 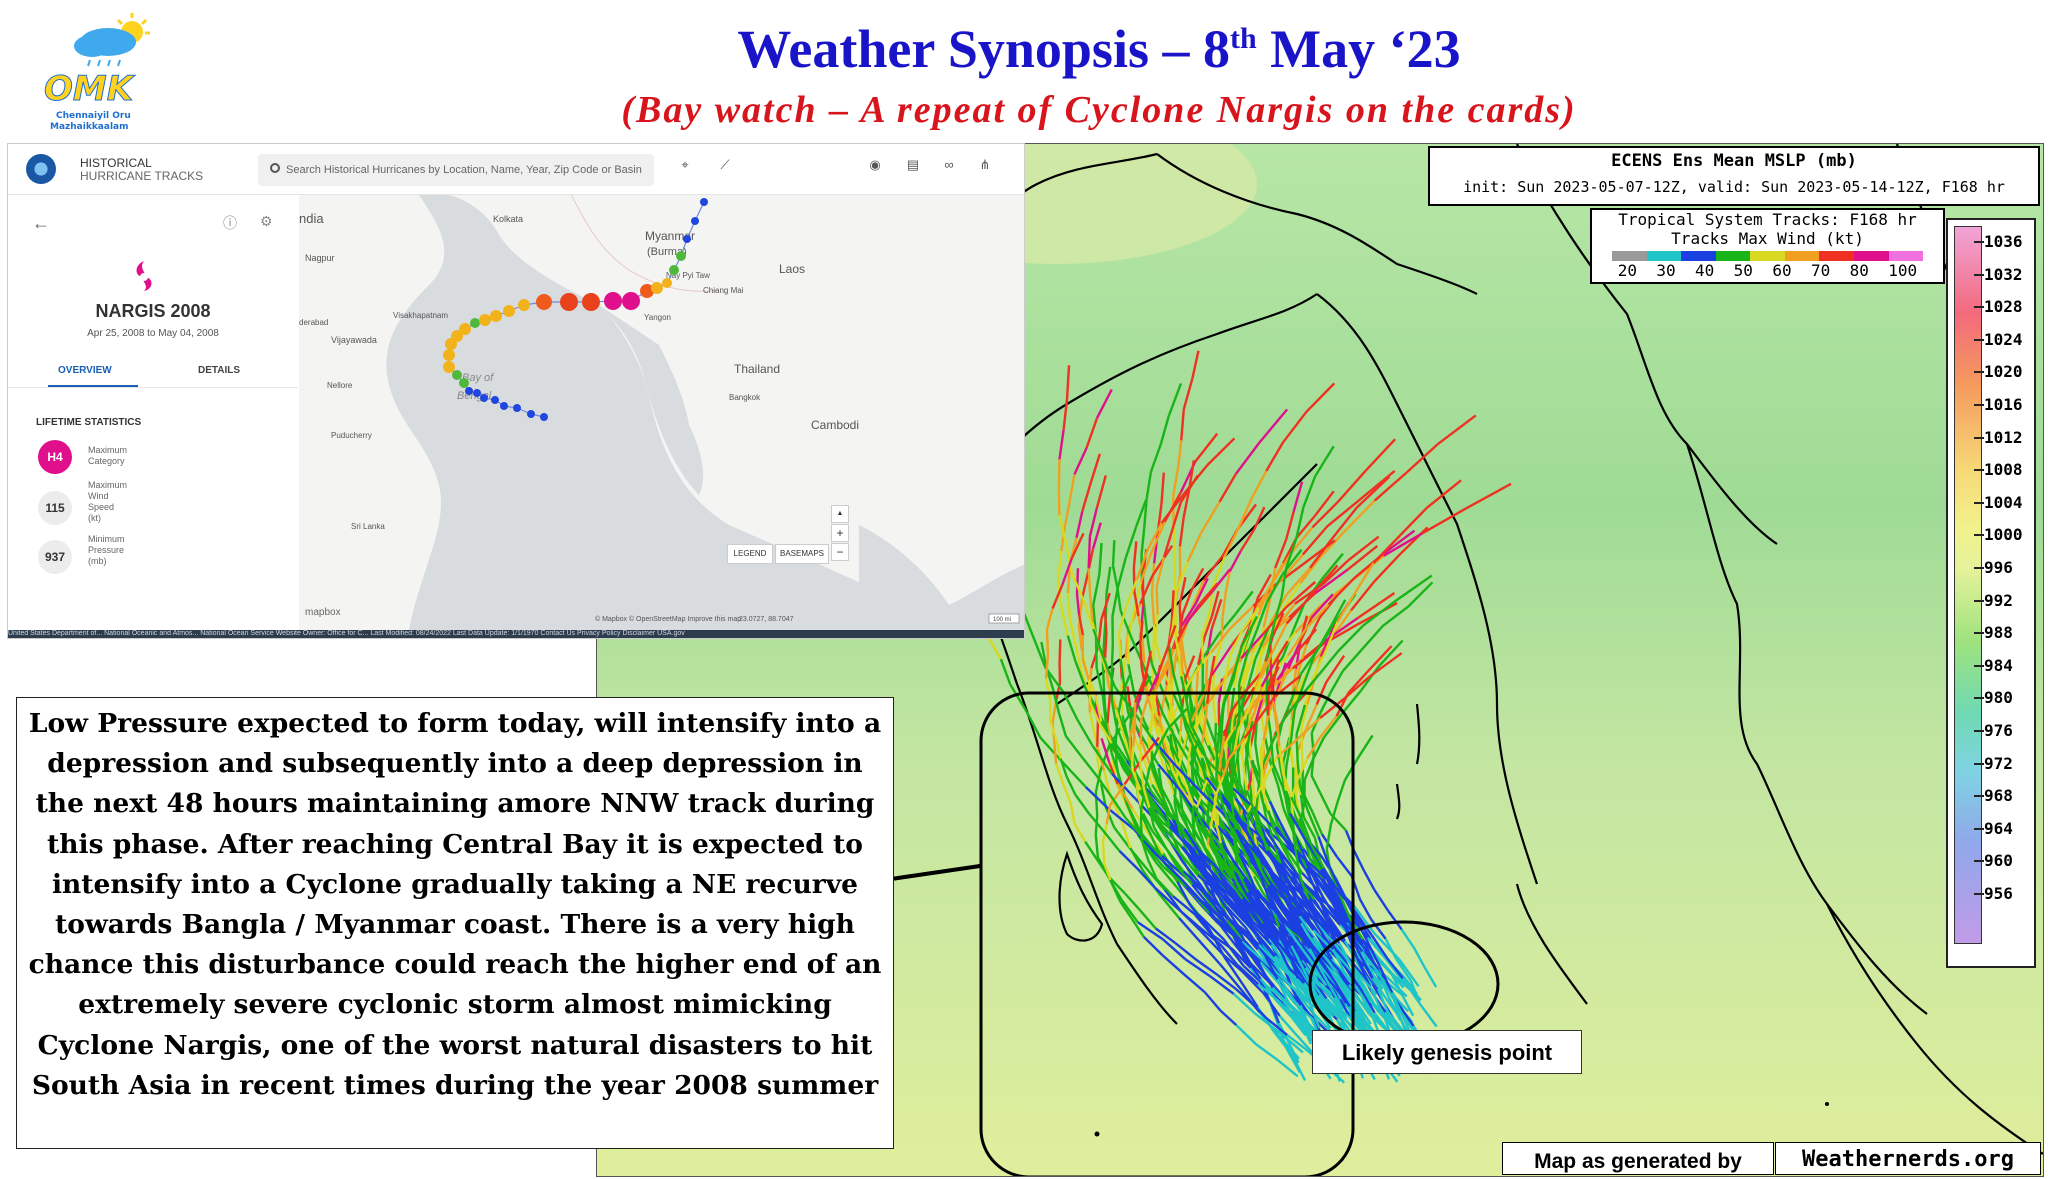 What do you see at coordinates (478, 378) in the screenshot?
I see `map-label-bay-of: Bay of` at bounding box center [478, 378].